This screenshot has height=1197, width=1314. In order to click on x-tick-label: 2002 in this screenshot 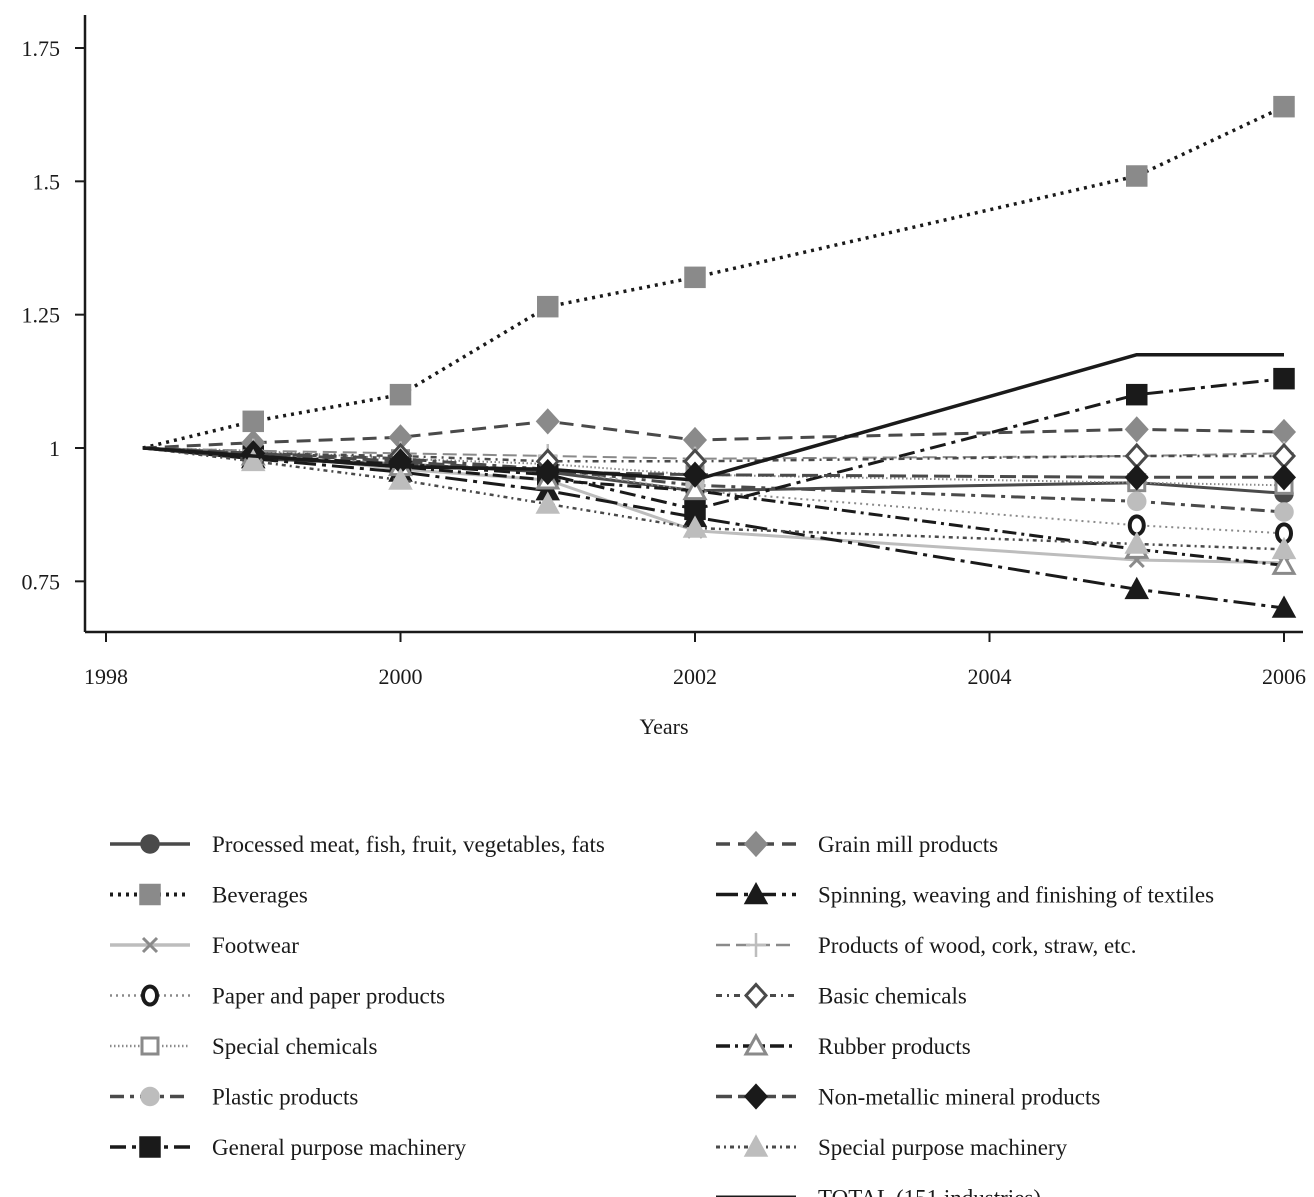, I will do `click(695, 676)`.